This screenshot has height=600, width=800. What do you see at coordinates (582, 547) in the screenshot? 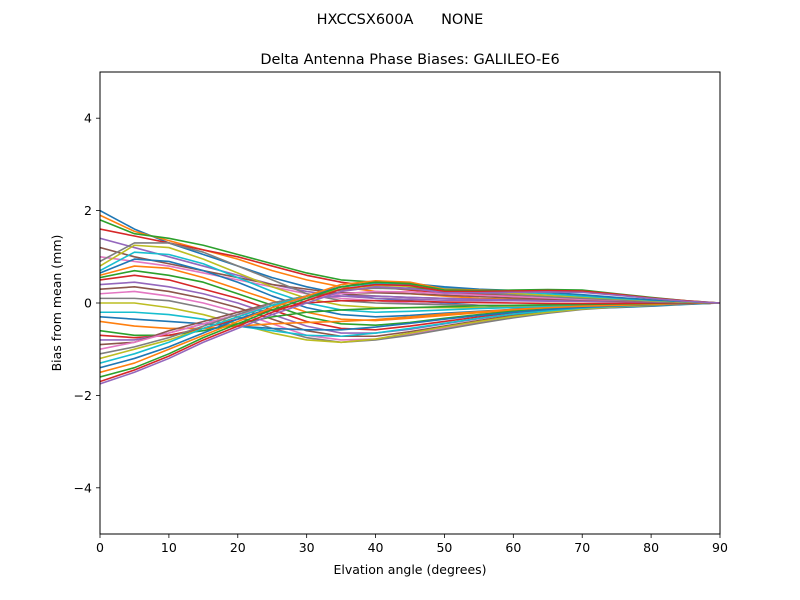
I see `x-tick-label: 70` at bounding box center [582, 547].